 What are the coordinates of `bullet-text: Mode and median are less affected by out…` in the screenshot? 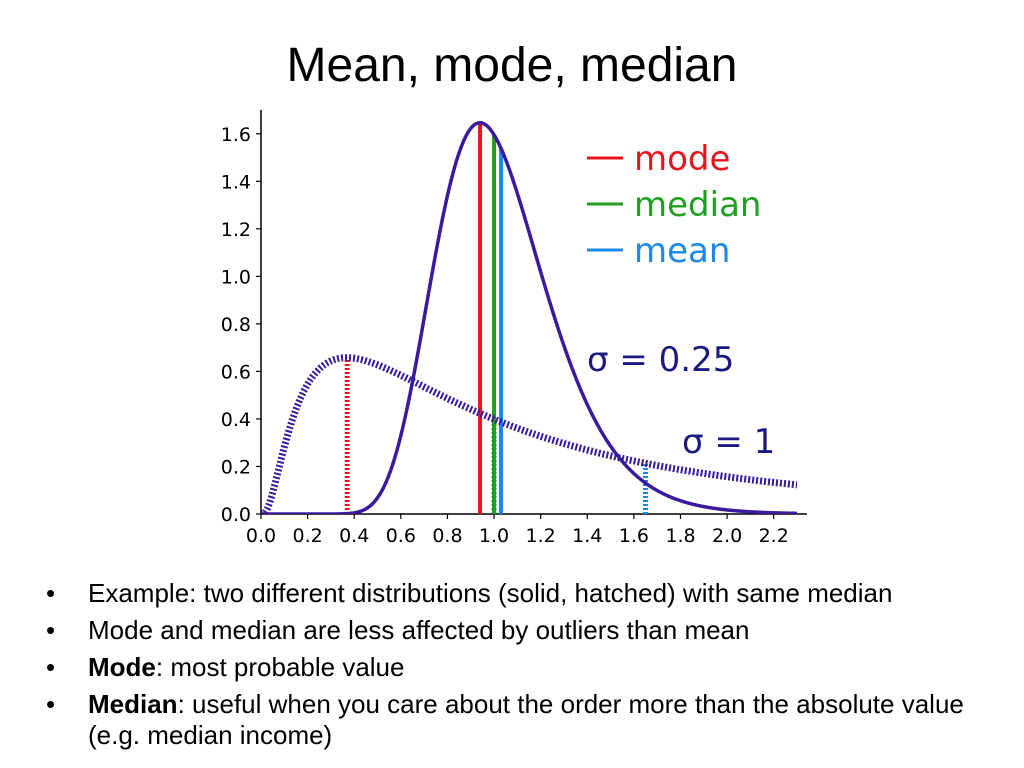 It's located at (419, 630).